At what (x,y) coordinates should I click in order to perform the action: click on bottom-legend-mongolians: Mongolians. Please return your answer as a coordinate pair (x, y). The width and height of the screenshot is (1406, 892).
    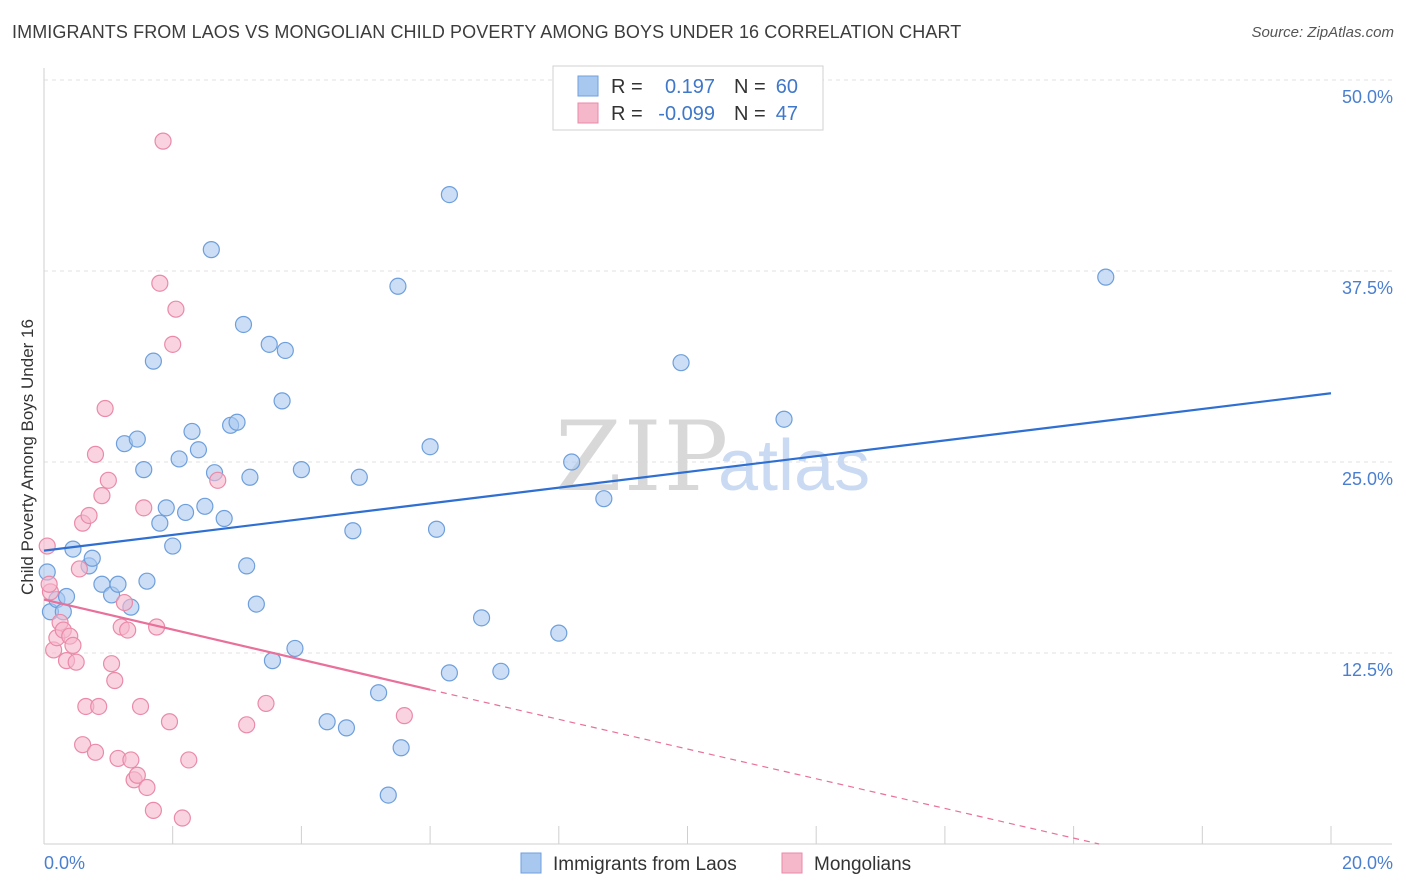
    Looking at the image, I should click on (862, 864).